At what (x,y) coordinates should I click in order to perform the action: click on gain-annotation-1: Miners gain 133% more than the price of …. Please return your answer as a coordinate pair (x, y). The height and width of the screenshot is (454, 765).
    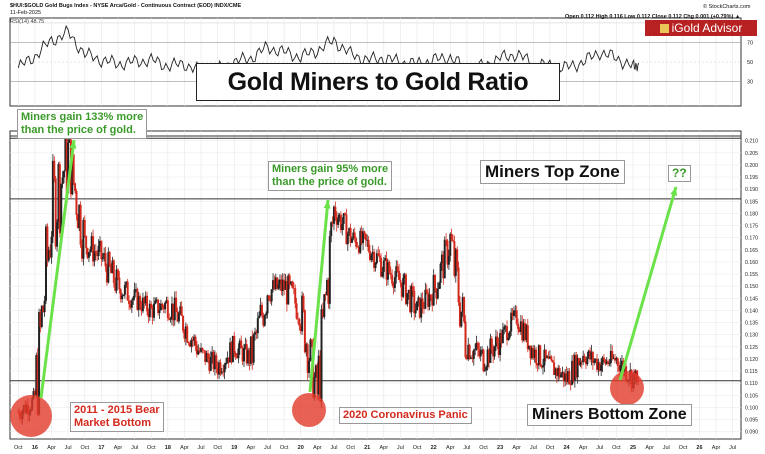
    Looking at the image, I should click on (82, 124).